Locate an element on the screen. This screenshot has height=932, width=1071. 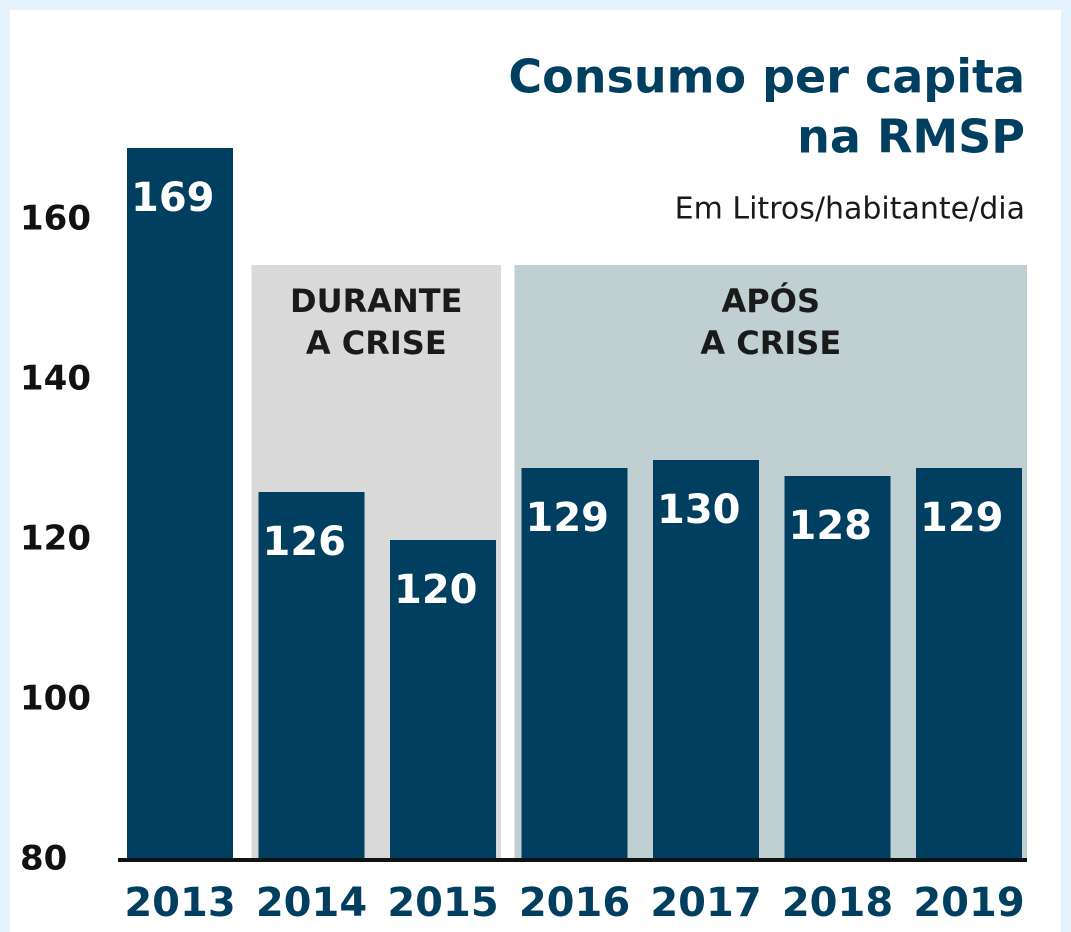
value-label: 169 is located at coordinates (173, 198).